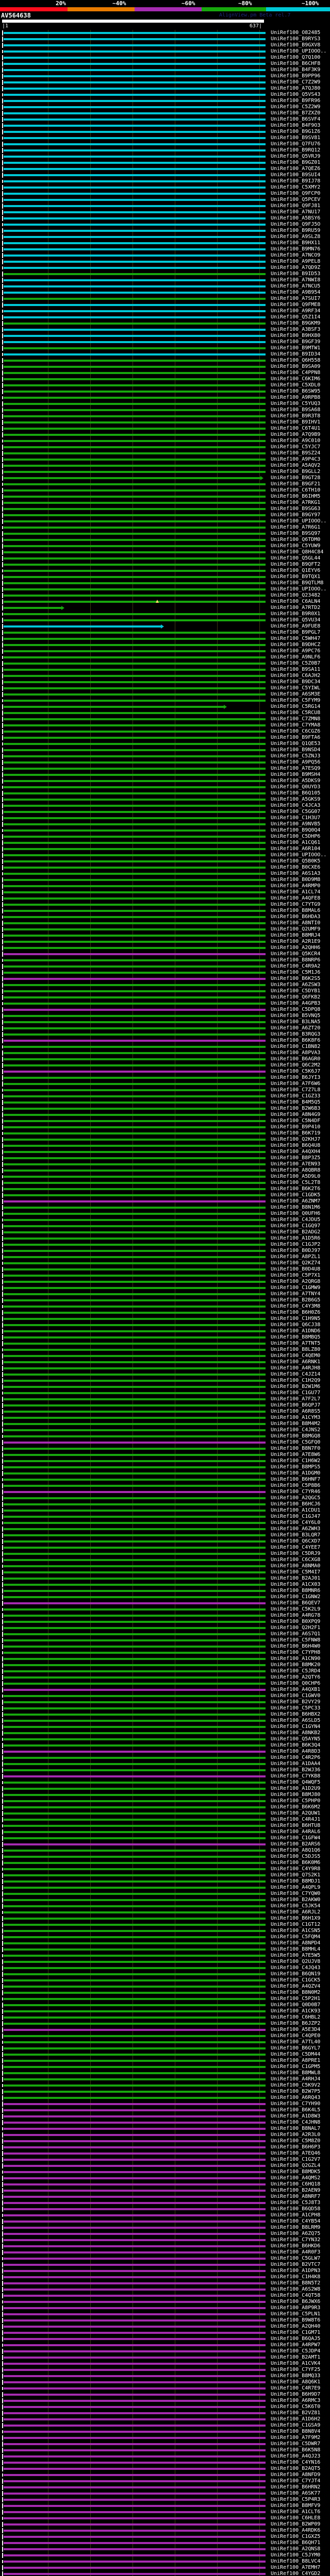 Image resolution: width=330 pixels, height=2576 pixels. I want to click on hit-row: UniRef100_B9DHCZ, so click(165, 645).